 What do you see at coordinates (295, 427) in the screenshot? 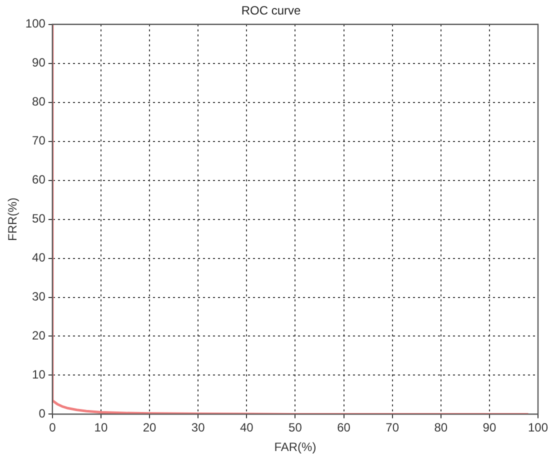
I see `x-tick-label: 50` at bounding box center [295, 427].